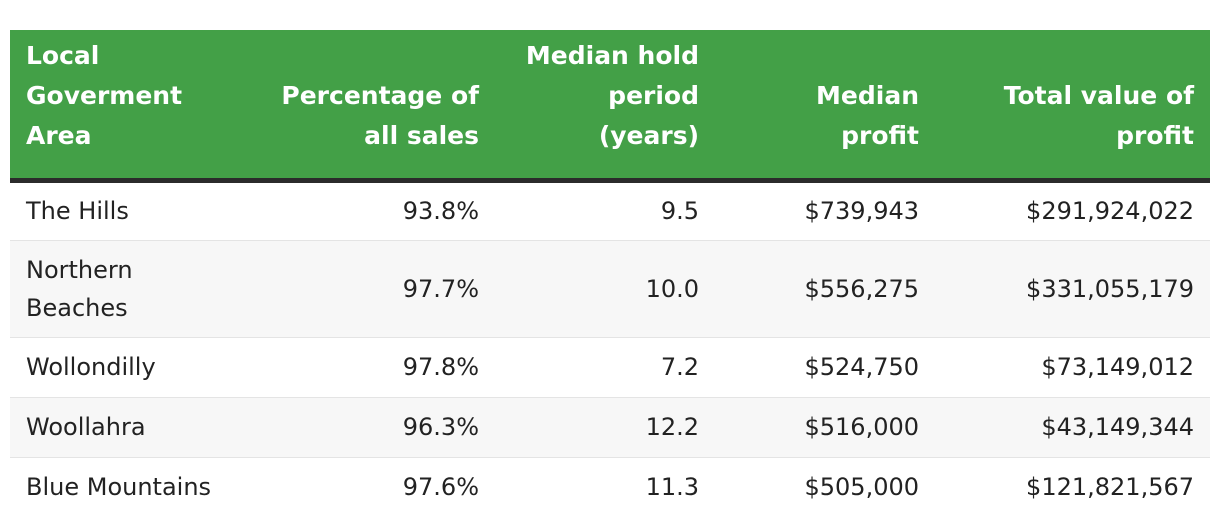  I want to click on cell-percentage: 96.3%, so click(372, 427).